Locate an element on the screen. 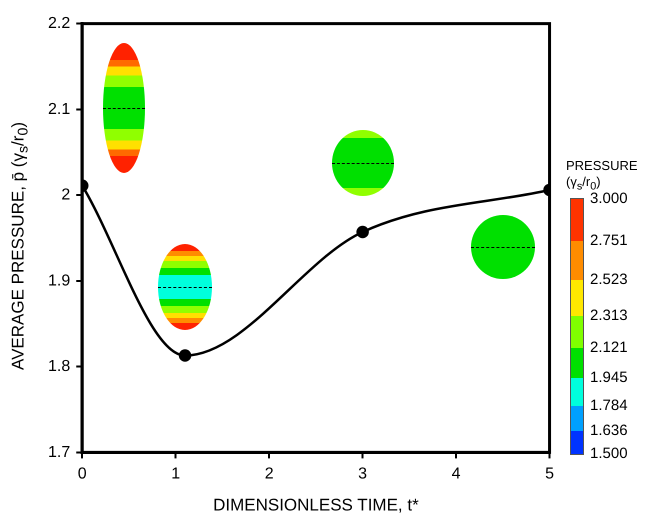 The width and height of the screenshot is (669, 526). color-bar-label: 1.945 is located at coordinates (609, 378).